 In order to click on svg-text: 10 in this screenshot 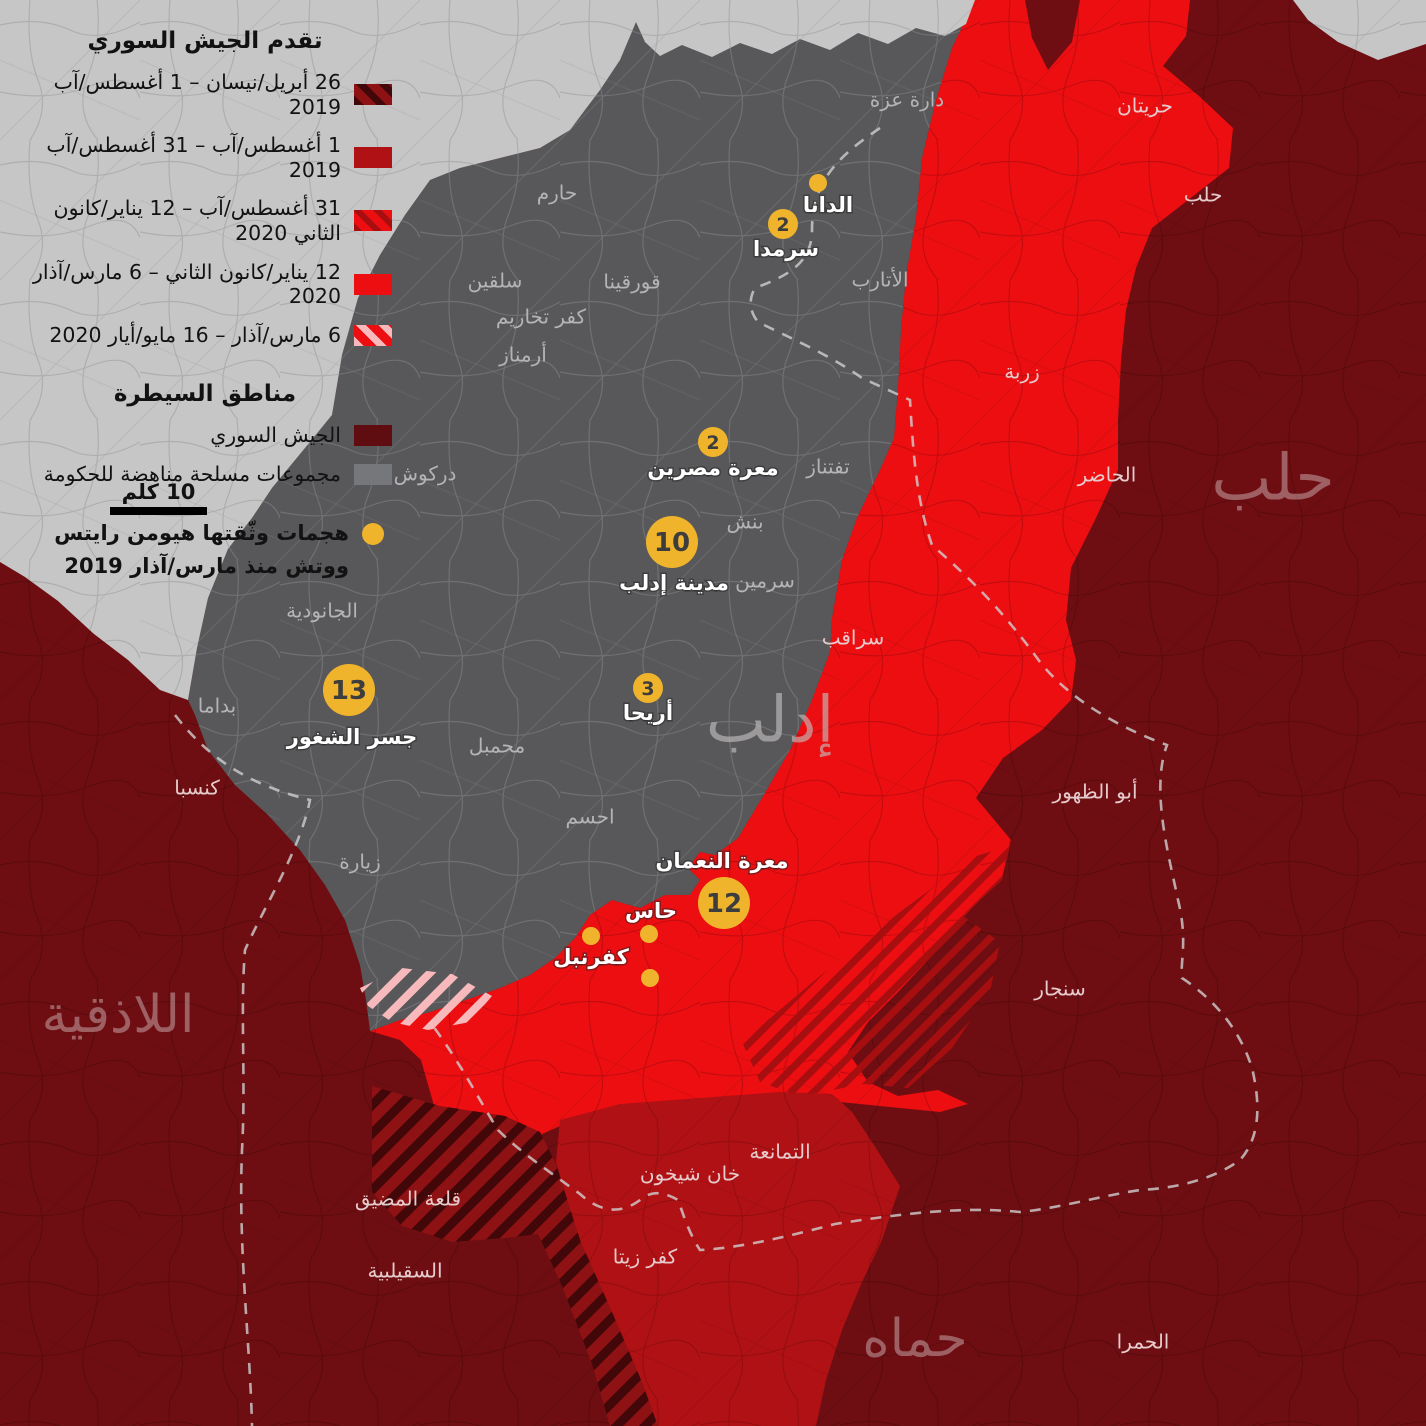, I will do `click(672, 543)`.